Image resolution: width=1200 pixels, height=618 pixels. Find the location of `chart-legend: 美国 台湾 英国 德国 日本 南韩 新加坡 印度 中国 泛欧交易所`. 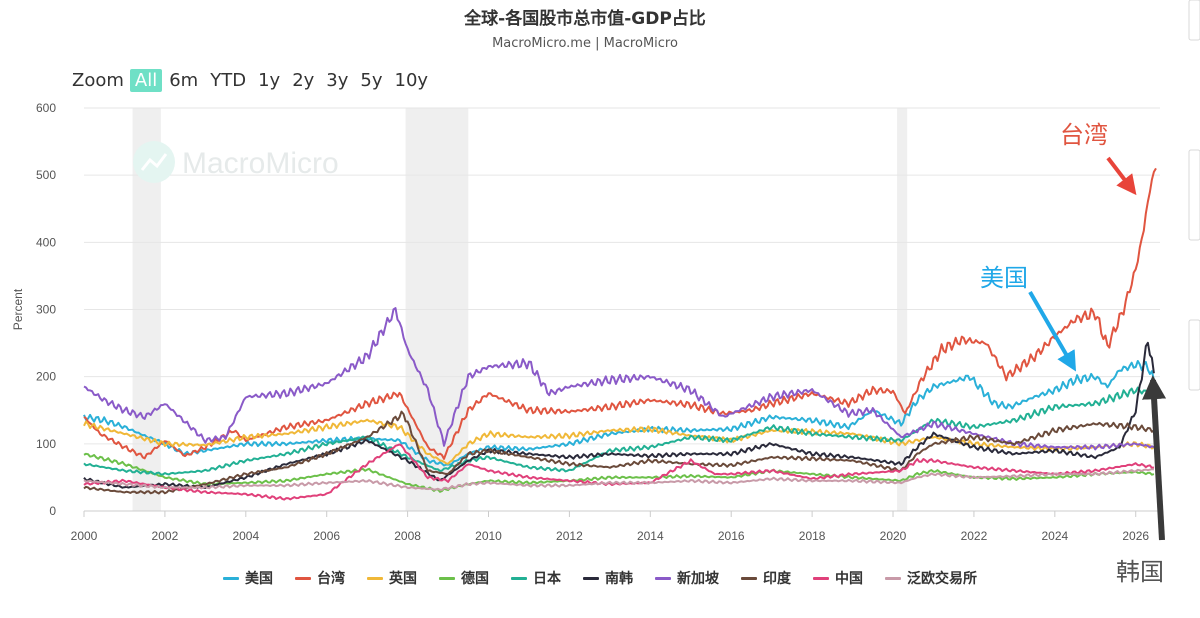

chart-legend: 美国 台湾 英国 德国 日本 南韩 新加坡 印度 中国 泛欧交易所 is located at coordinates (600, 578).